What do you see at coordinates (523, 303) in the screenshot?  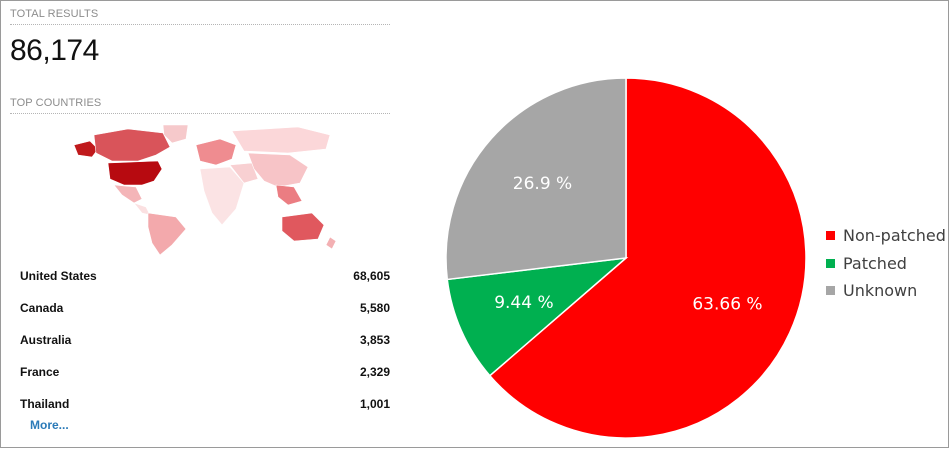 I see `pie-slice-label: 9.44 %` at bounding box center [523, 303].